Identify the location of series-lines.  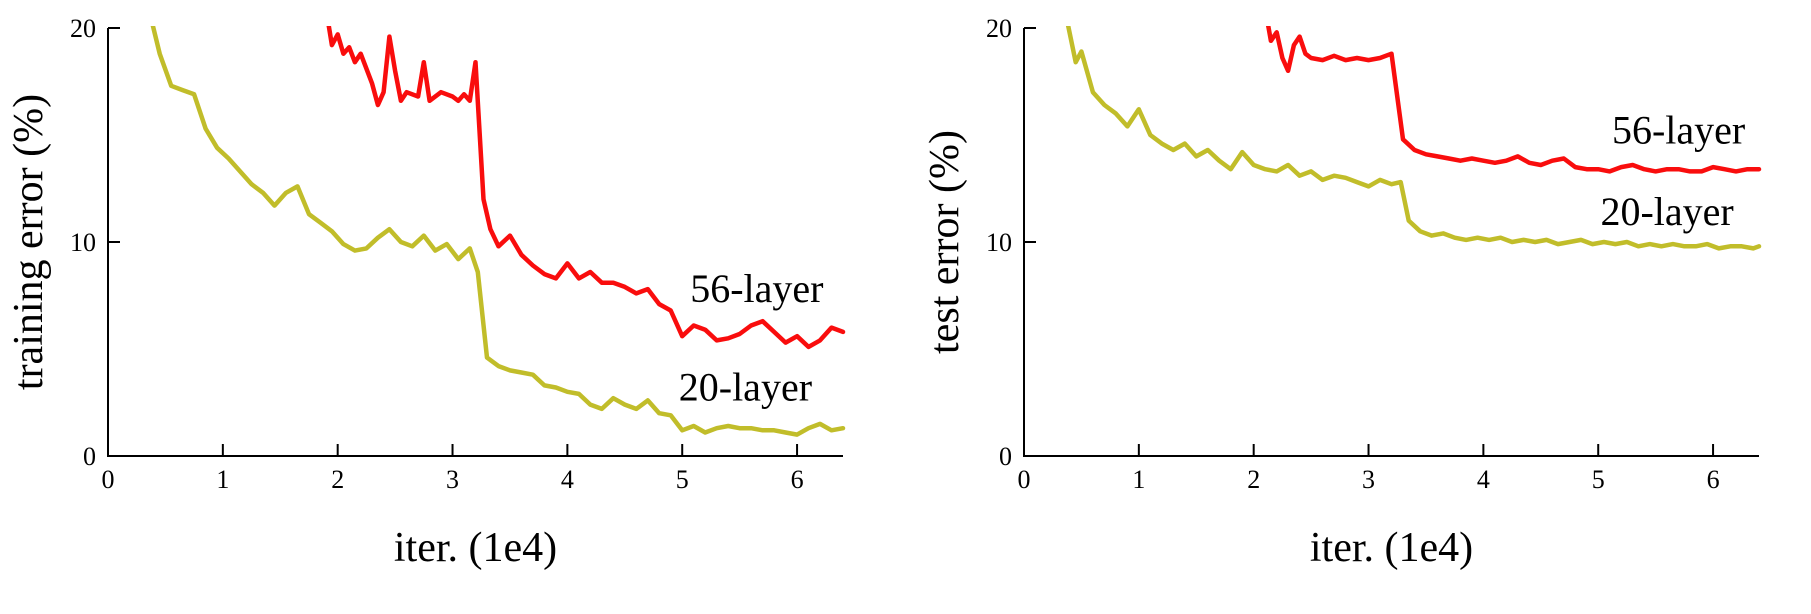
(1413, 138).